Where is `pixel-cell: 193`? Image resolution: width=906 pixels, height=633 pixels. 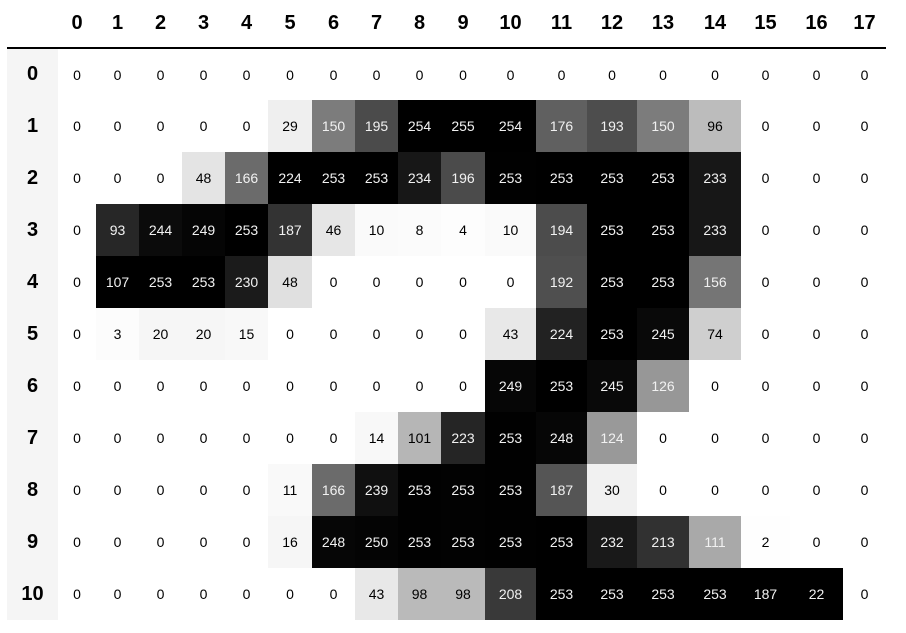 pixel-cell: 193 is located at coordinates (612, 126).